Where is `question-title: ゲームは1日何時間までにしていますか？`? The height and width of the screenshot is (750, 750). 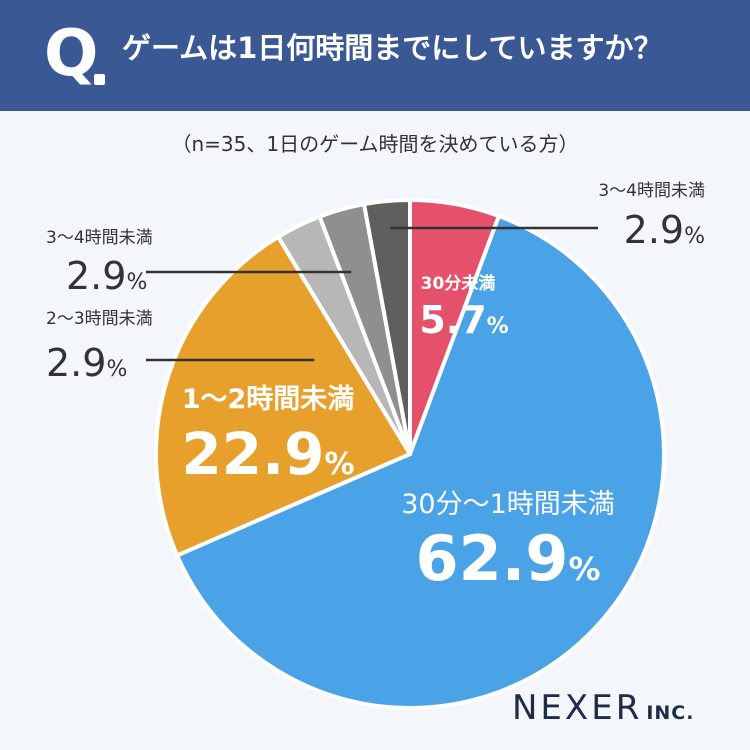
question-title: ゲームは1日何時間までにしていますか？ is located at coordinates (392, 48).